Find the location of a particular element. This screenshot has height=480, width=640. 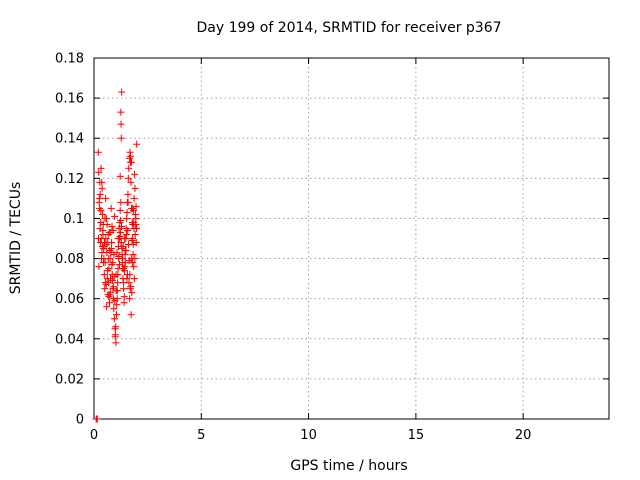

y-axis-title: SRMTID / TECUs is located at coordinates (16, 238).